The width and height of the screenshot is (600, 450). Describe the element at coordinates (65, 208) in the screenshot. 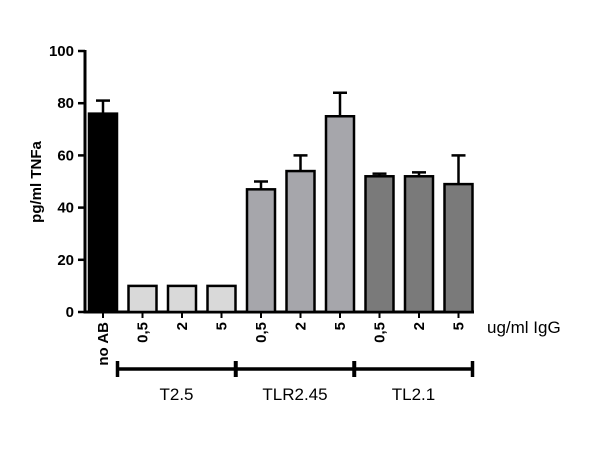

I see `y-tick-label: 40` at that location.